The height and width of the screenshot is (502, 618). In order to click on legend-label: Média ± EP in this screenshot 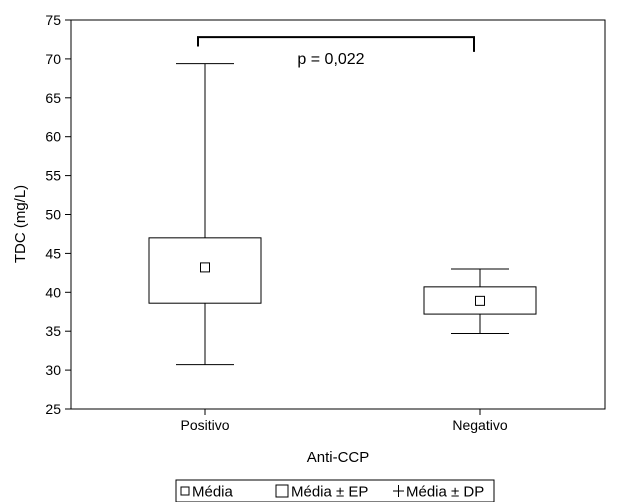, I will do `click(329, 492)`.